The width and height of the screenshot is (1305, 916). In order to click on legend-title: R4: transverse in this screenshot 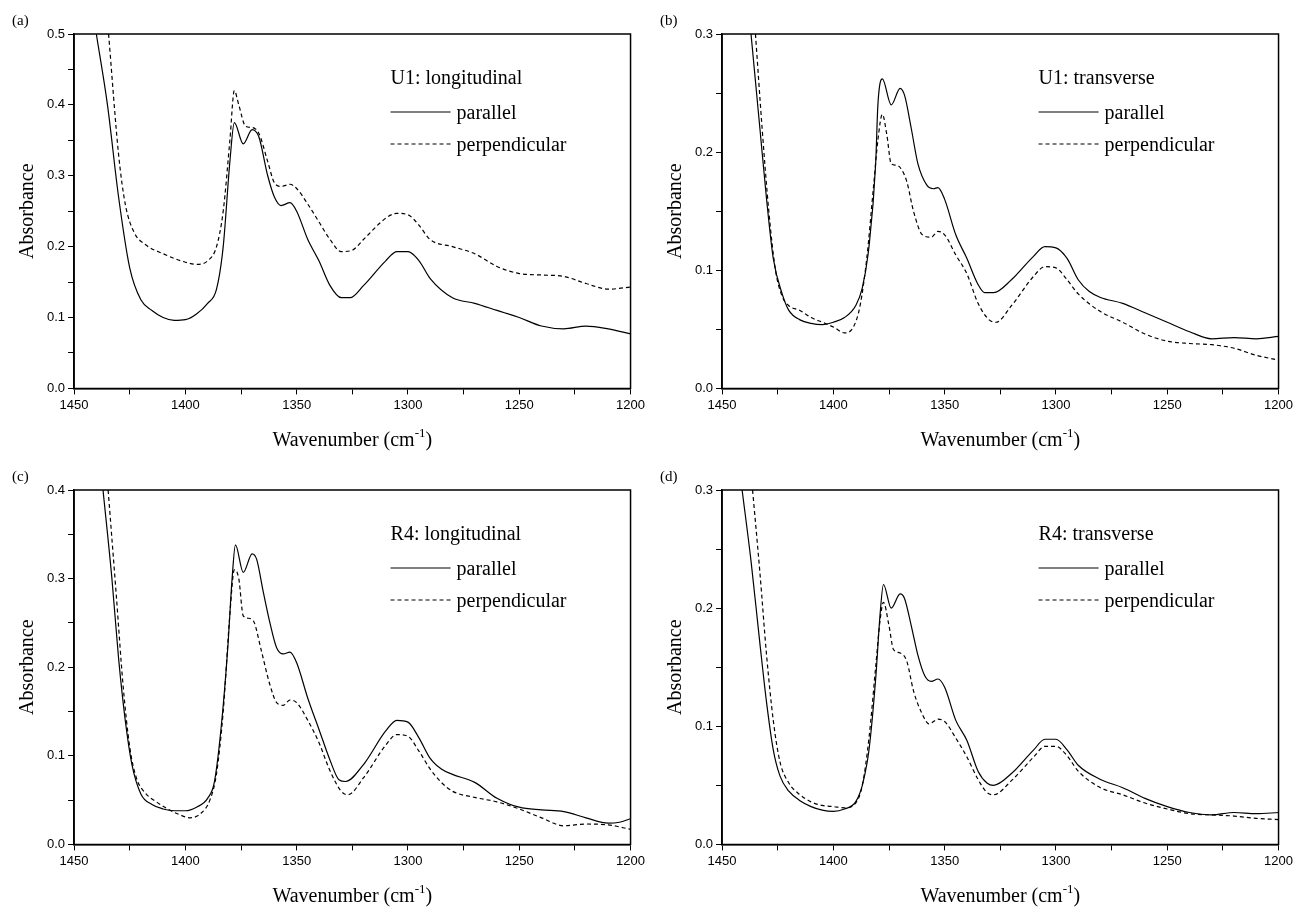, I will do `click(1096, 533)`.